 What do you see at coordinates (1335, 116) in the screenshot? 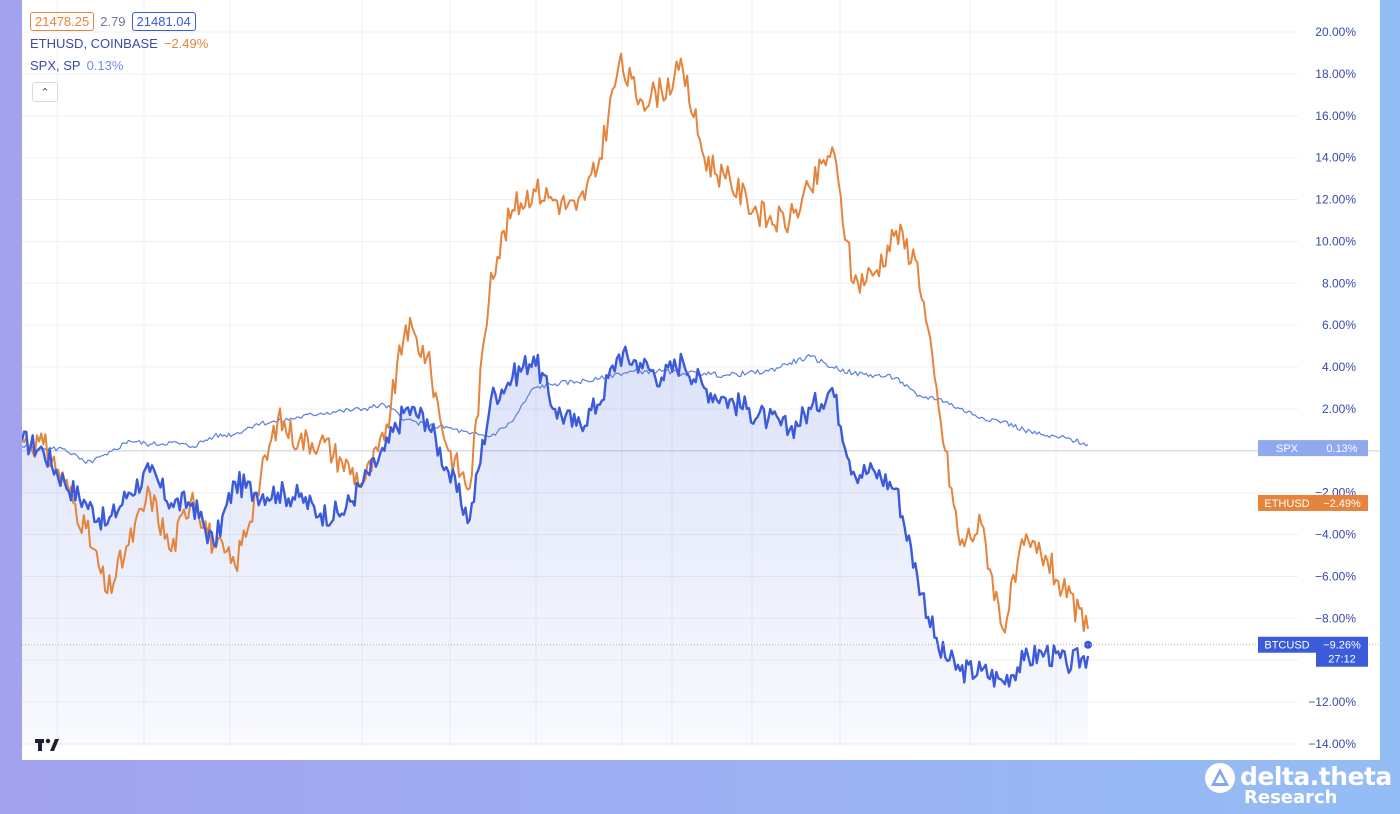
I see `y-tick-label: 16.00%` at bounding box center [1335, 116].